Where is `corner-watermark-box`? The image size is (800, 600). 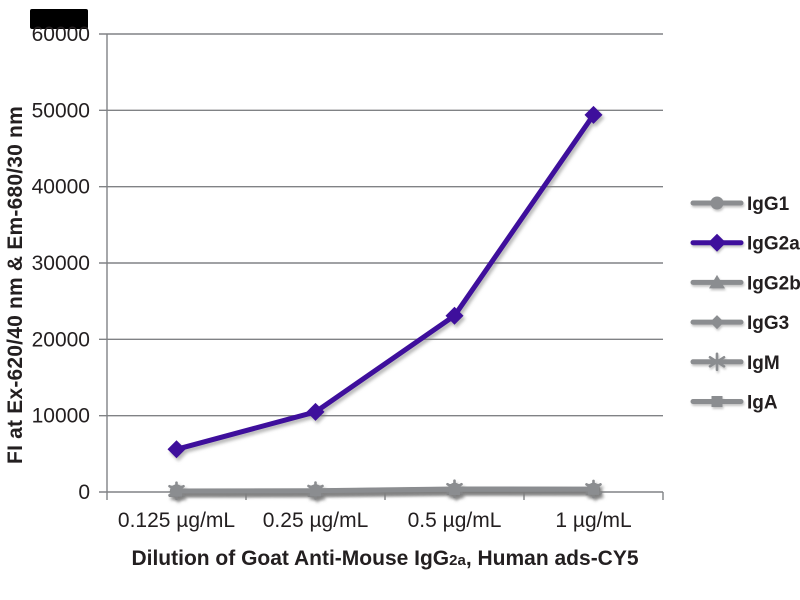 corner-watermark-box is located at coordinates (59, 19).